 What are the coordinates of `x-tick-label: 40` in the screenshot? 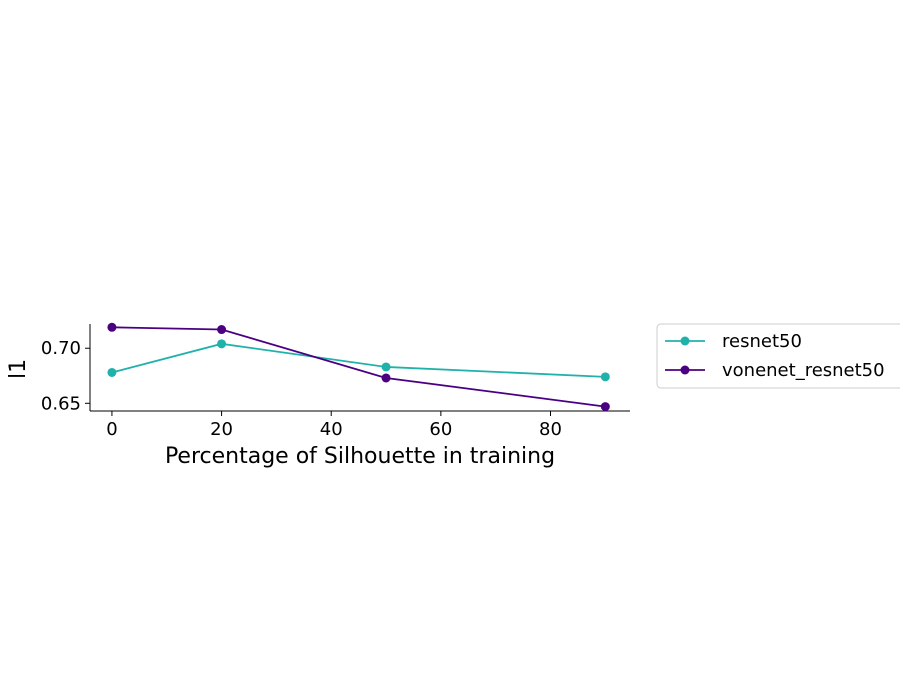 It's located at (331, 429).